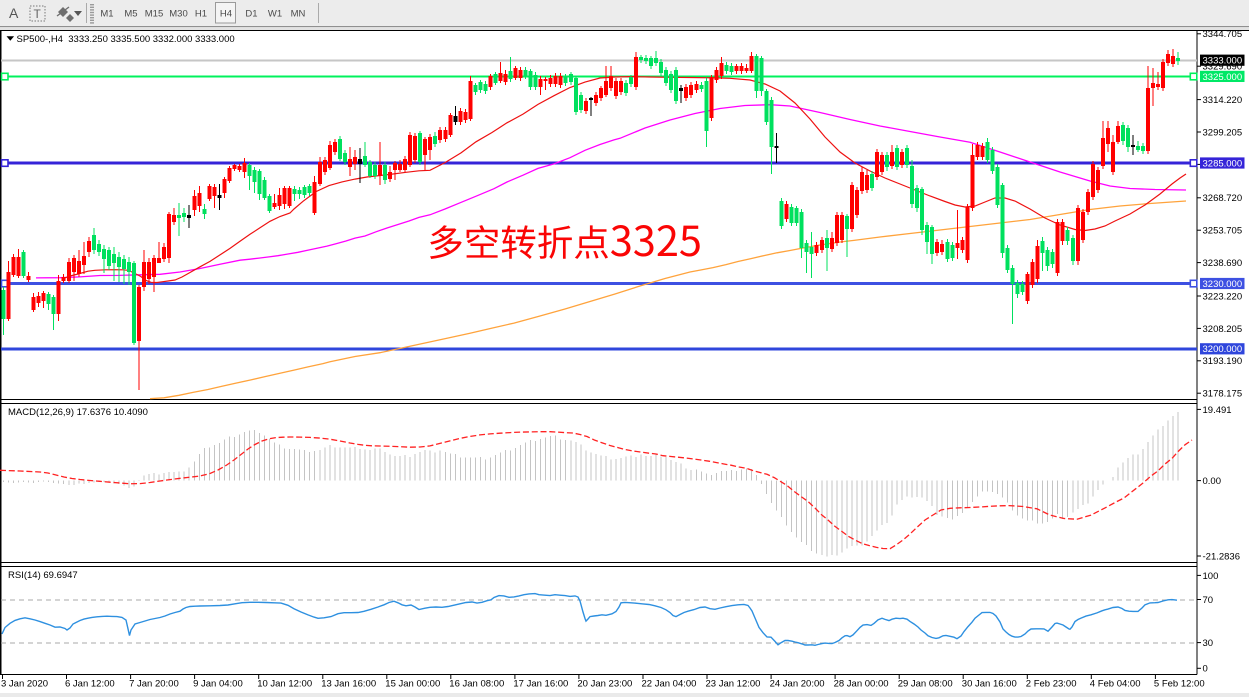  I want to click on svg-text: 22 Jan 04:00, so click(669, 684).